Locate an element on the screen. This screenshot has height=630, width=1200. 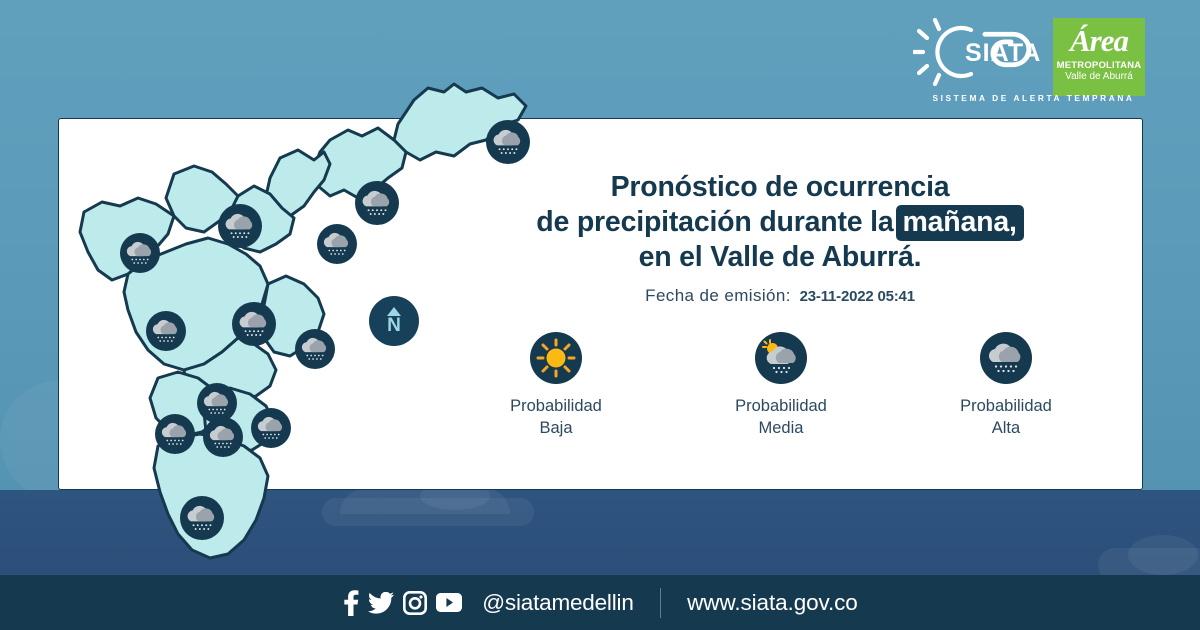
emission-date-value: 23-11-2022 05:41 is located at coordinates (857, 296).